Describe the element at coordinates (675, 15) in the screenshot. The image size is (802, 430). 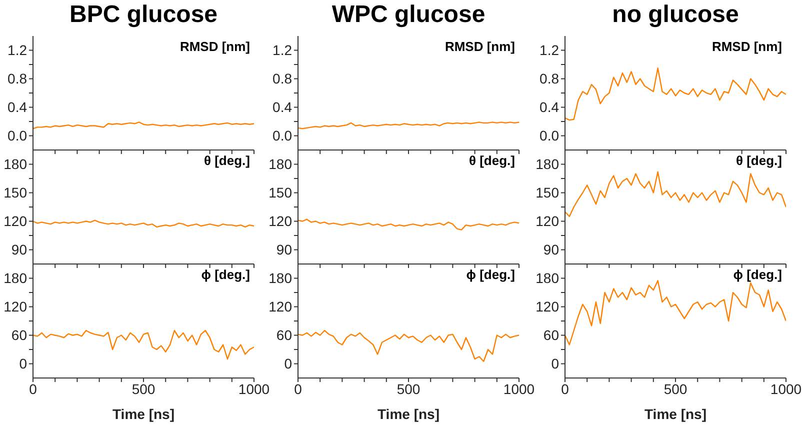
I see `chart-title: no glucose` at that location.